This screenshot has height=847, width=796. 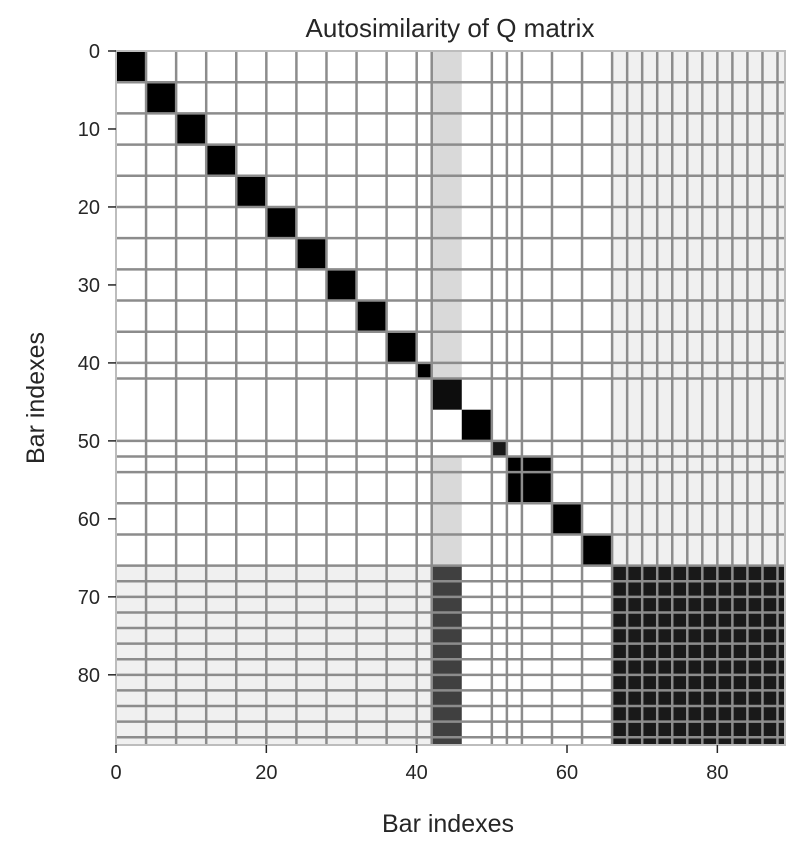 What do you see at coordinates (89, 130) in the screenshot?
I see `y-tick-label: 10` at bounding box center [89, 130].